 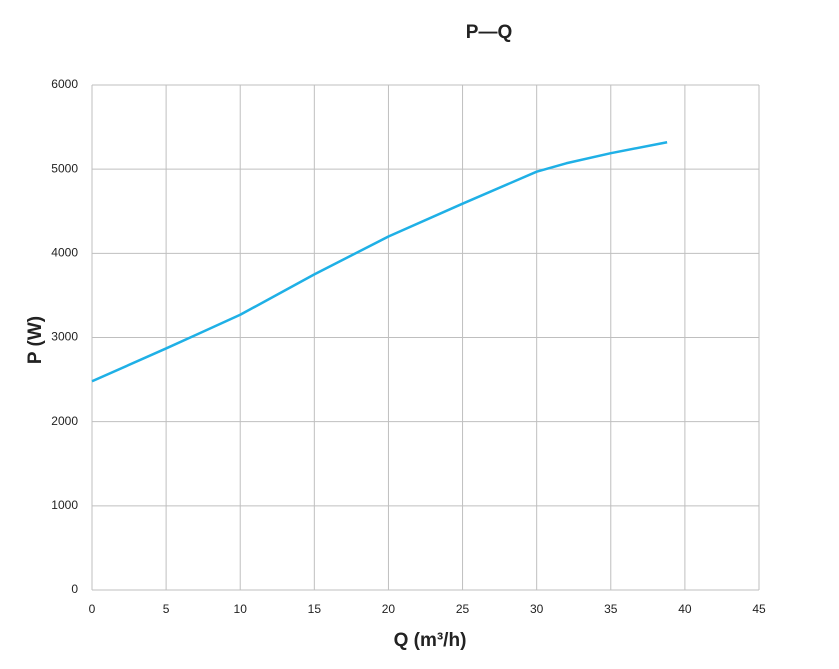 I want to click on x-tick-label: 10, so click(x=241, y=609).